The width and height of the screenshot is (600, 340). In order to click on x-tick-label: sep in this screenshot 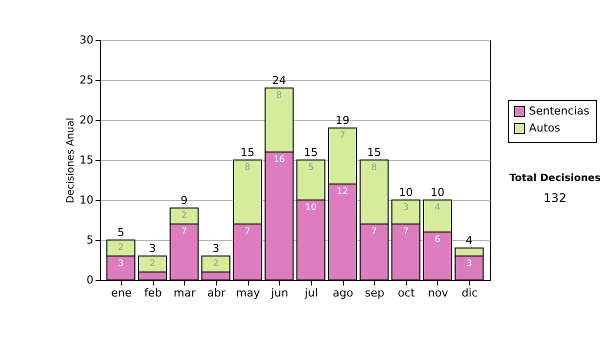, I will do `click(374, 293)`.